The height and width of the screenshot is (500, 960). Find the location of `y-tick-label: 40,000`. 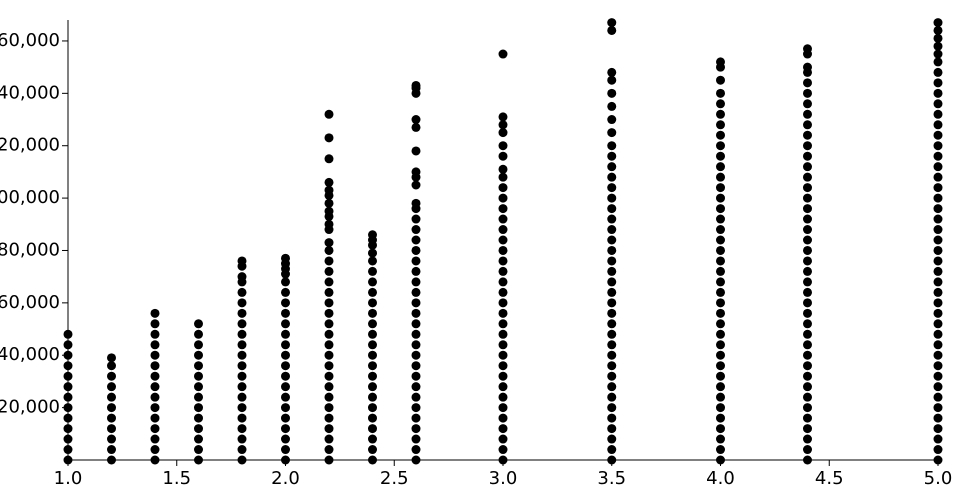

y-tick-label: 40,000 is located at coordinates (30, 354).